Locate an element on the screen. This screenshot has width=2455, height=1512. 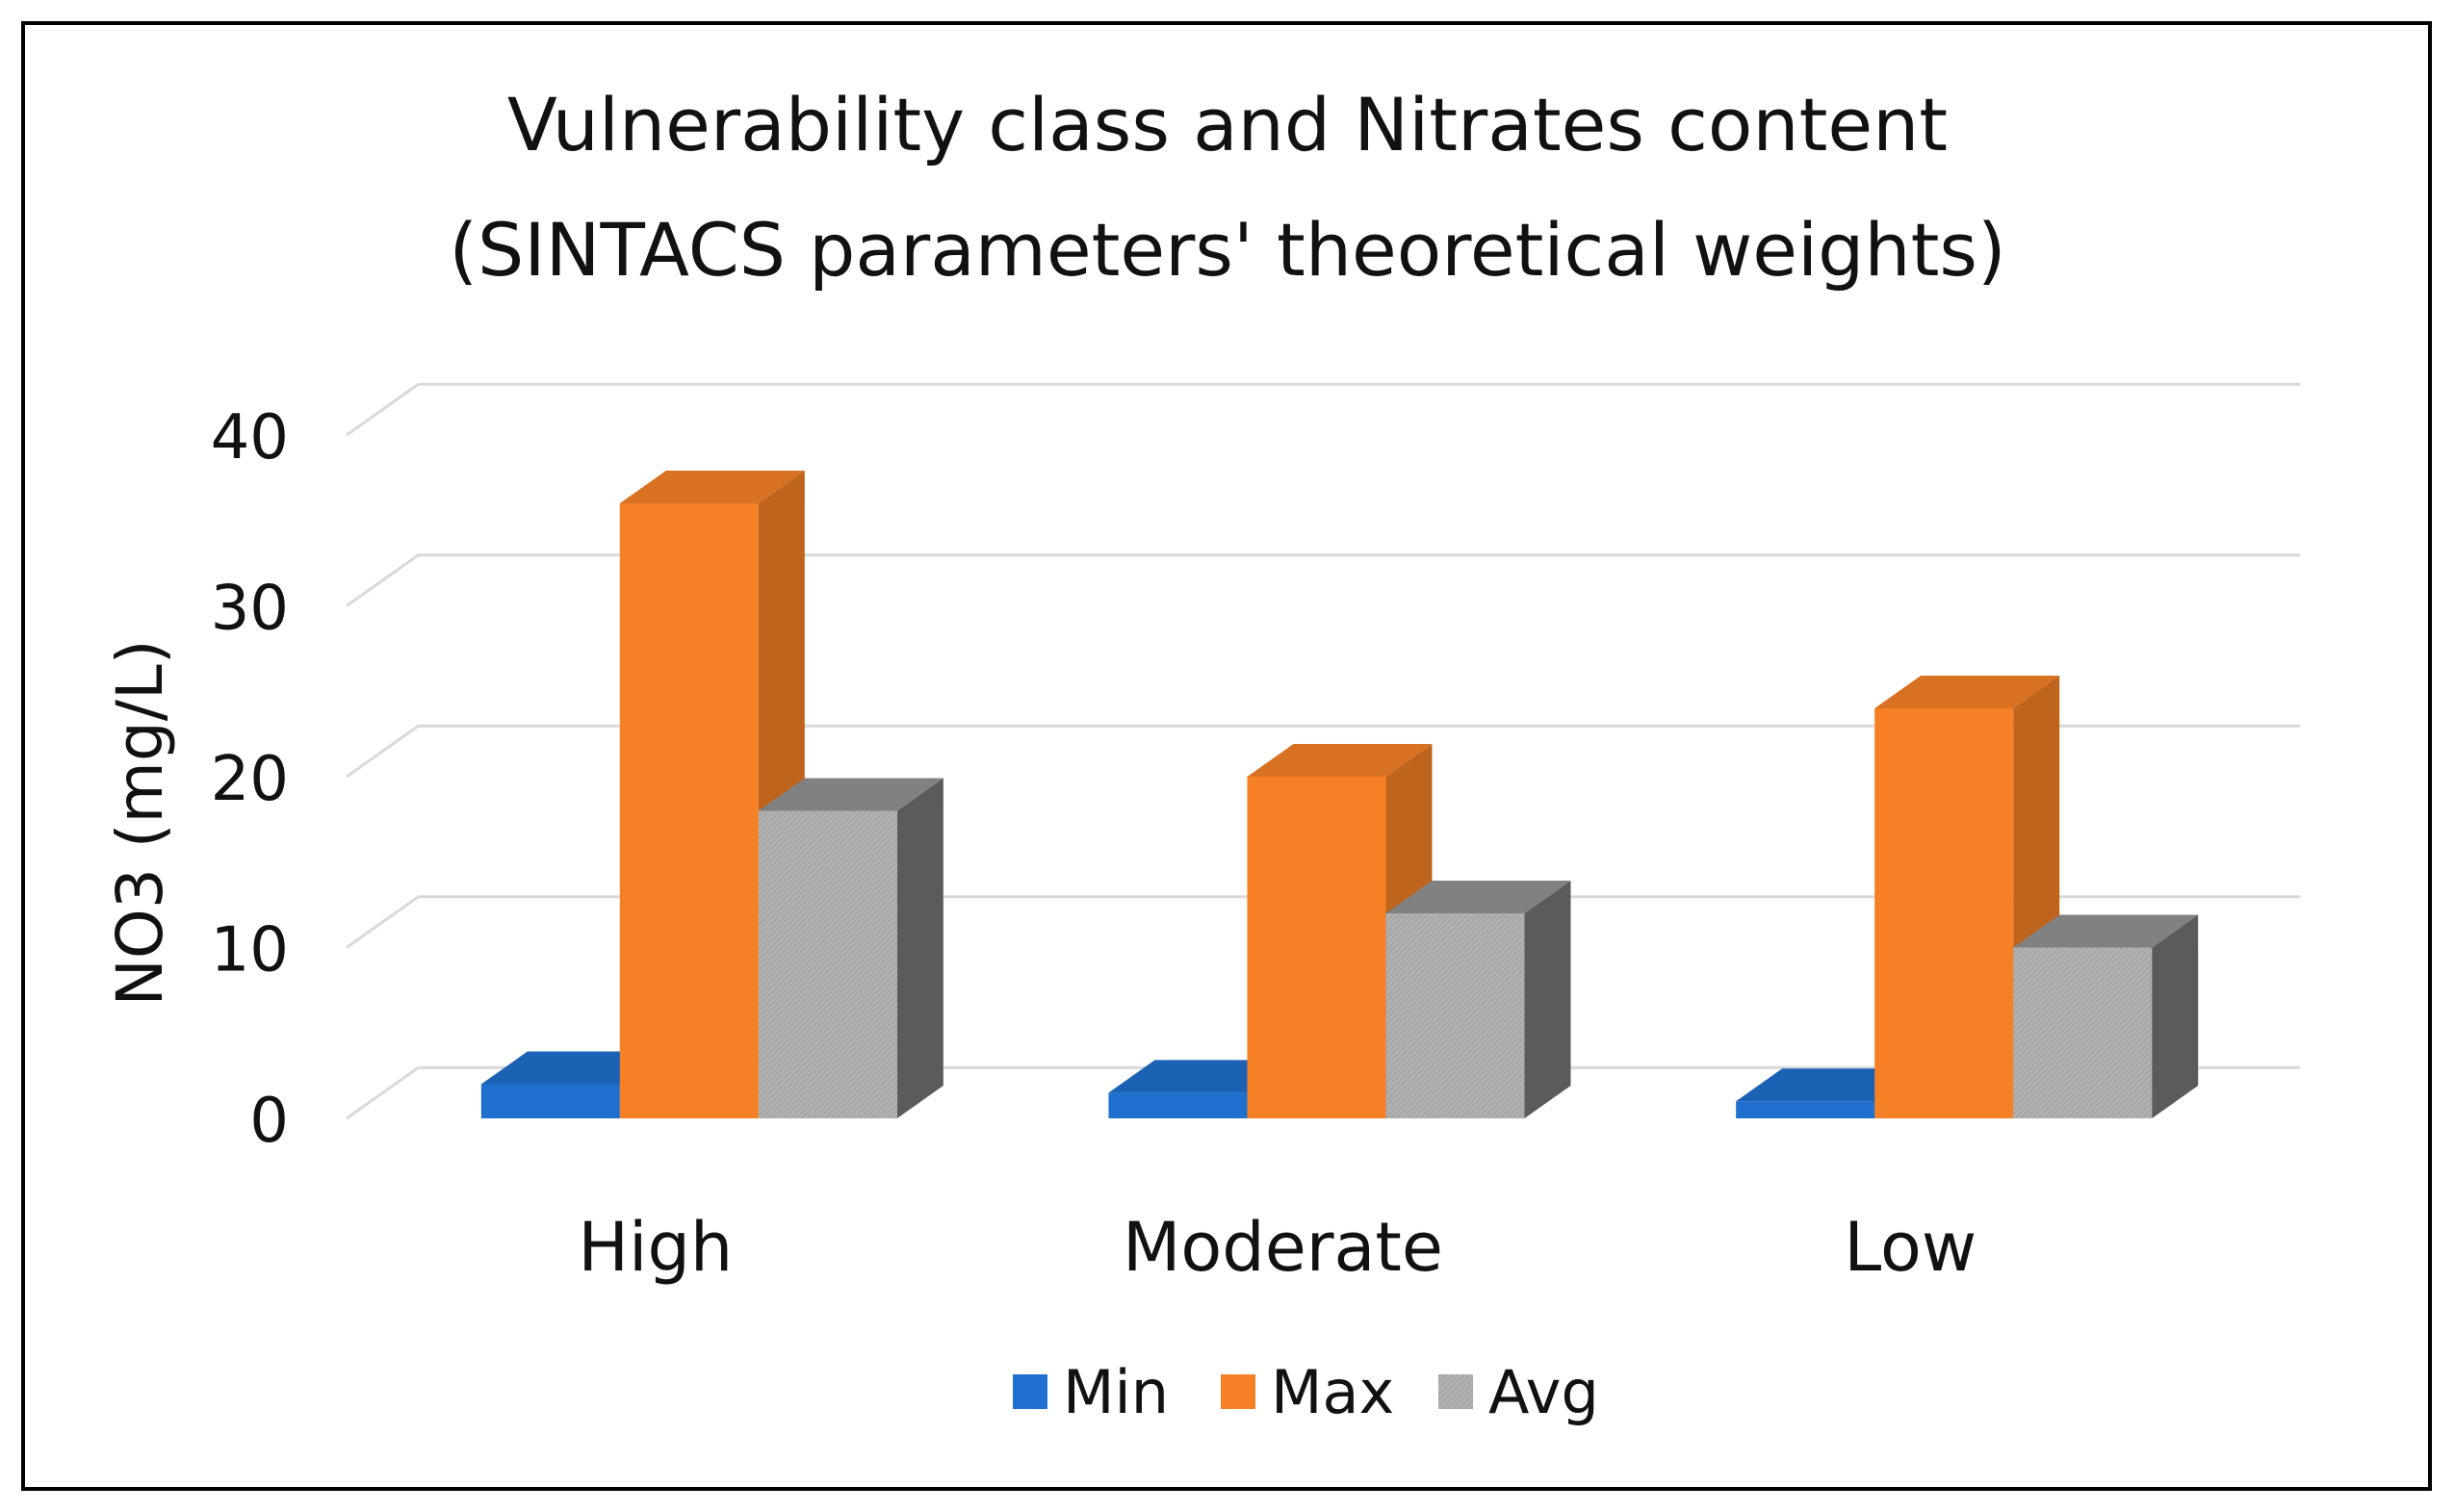
y-tick-label: 10 is located at coordinates (250, 951).